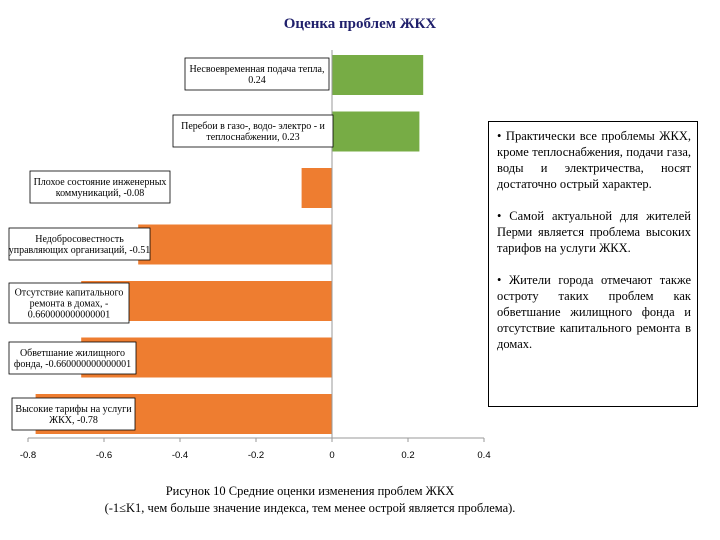  What do you see at coordinates (100, 182) in the screenshot?
I see `data-label: Плохое состояние инженерных` at bounding box center [100, 182].